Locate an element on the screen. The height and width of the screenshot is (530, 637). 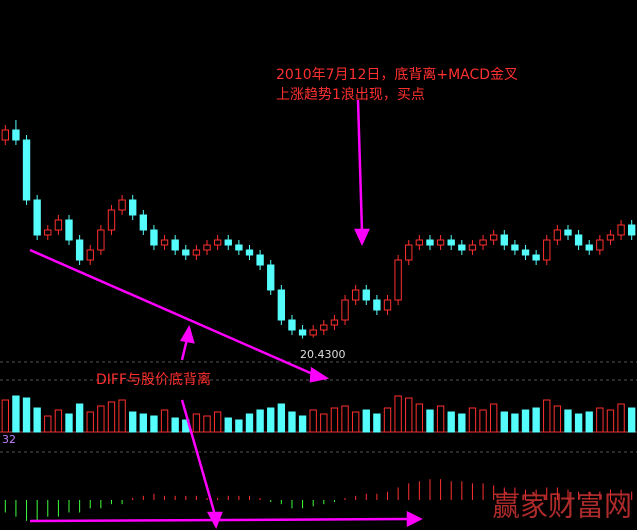
low-label: 20.4300 is located at coordinates (323, 354).